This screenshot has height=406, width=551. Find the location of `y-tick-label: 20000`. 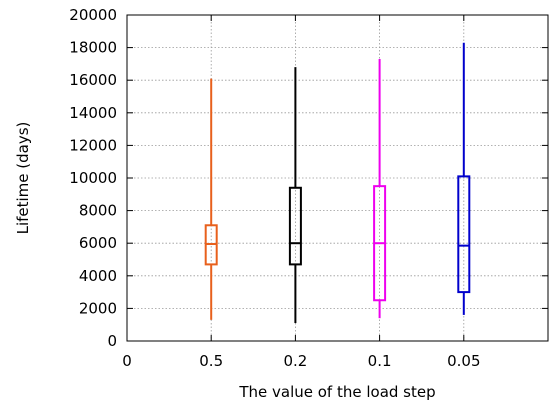

y-tick-label: 20000 is located at coordinates (93, 15).